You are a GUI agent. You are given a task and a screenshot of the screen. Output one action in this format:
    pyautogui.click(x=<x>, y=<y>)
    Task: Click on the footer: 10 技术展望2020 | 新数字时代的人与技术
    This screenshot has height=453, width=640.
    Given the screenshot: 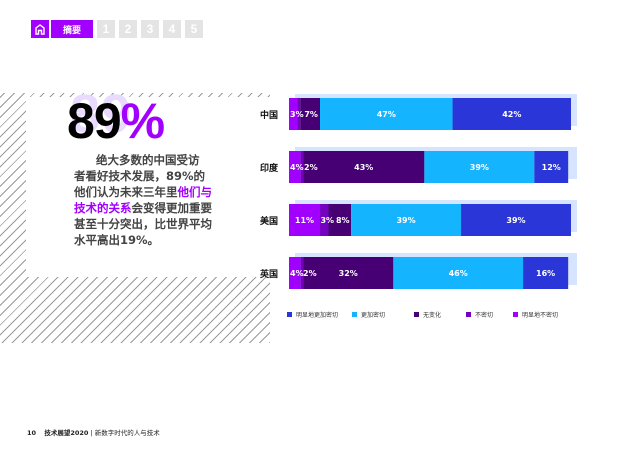 What is the action you would take?
    pyautogui.click(x=93, y=432)
    